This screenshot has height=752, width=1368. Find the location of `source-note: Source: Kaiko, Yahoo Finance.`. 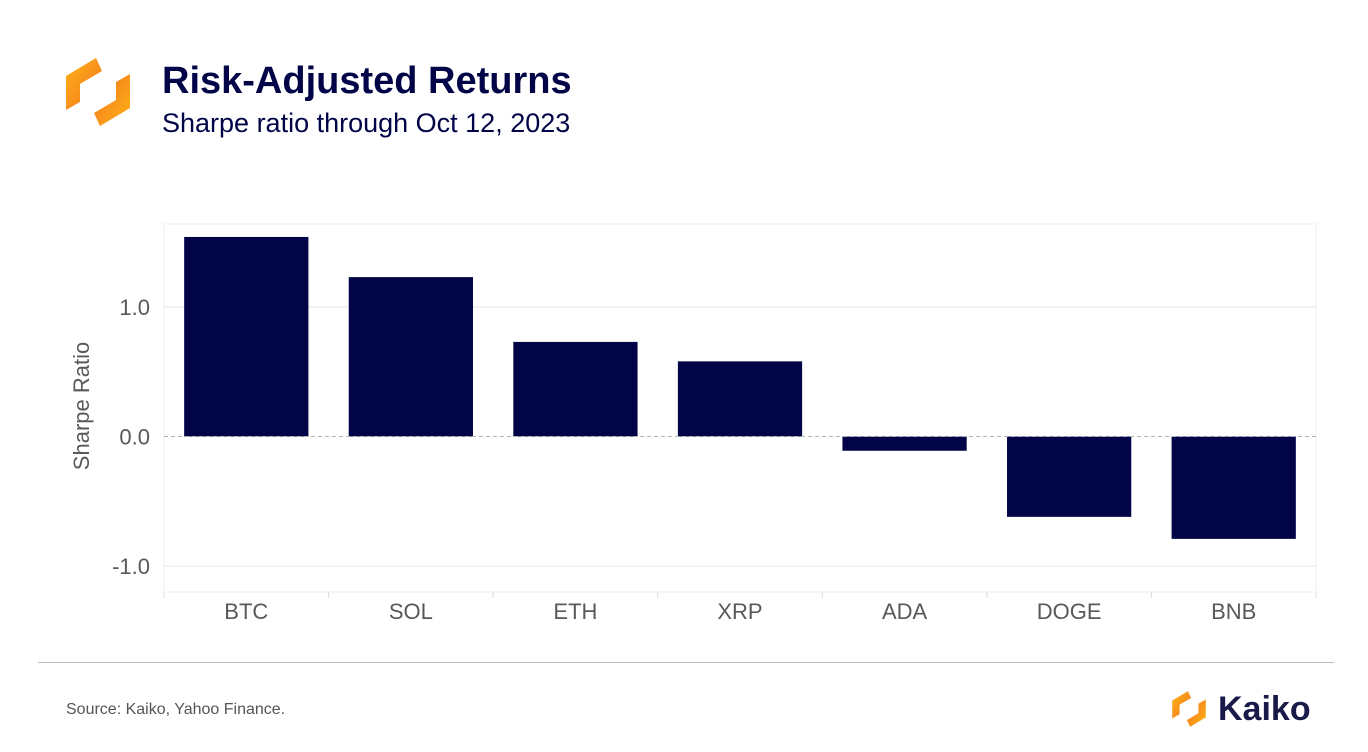

source-note: Source: Kaiko, Yahoo Finance. is located at coordinates (176, 709).